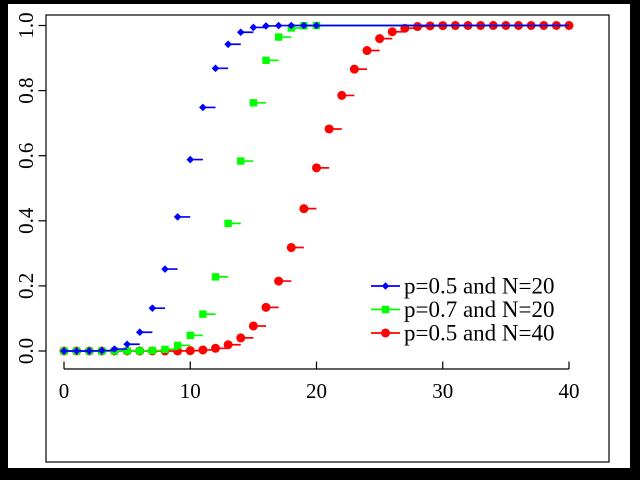 This screenshot has width=640, height=480. What do you see at coordinates (442, 391) in the screenshot?
I see `x-tick-label: 30` at bounding box center [442, 391].